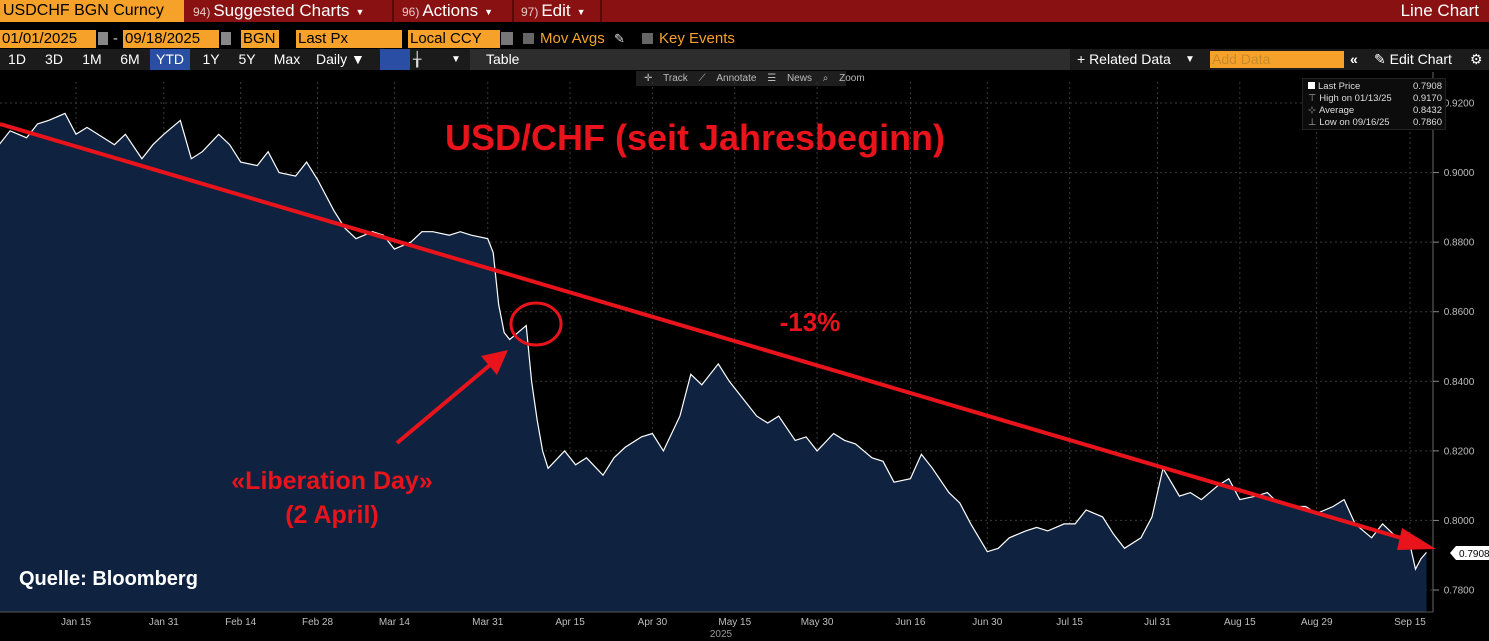 Image resolution: width=1489 pixels, height=641 pixels. I want to click on low-marker-icon: ⊥, so click(1312, 122).